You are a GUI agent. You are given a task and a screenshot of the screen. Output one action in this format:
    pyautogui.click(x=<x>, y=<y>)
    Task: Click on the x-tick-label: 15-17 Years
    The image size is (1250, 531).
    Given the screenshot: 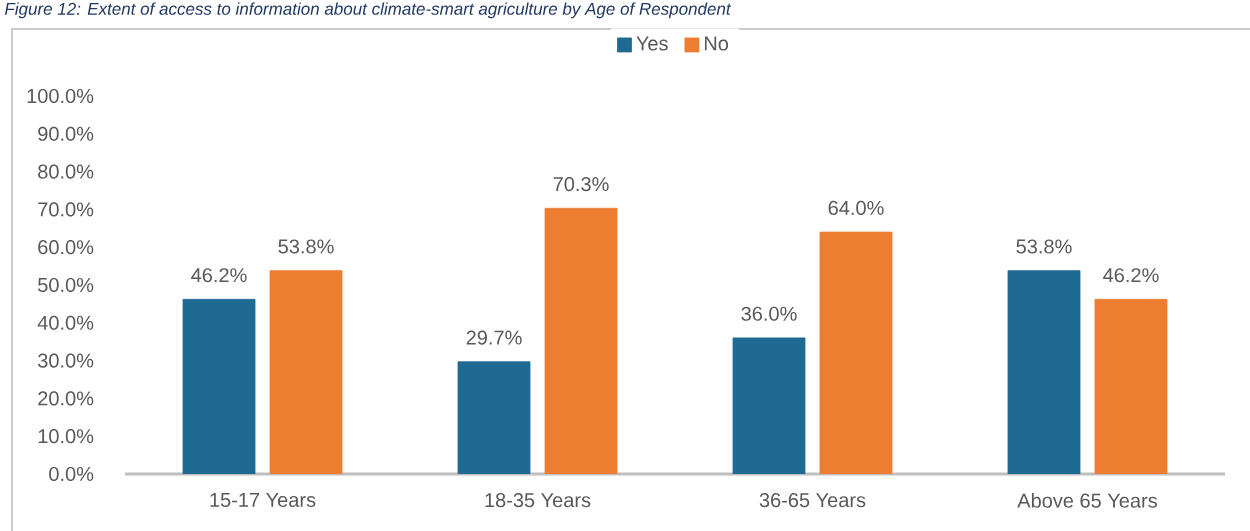 What is the action you would take?
    pyautogui.click(x=263, y=500)
    